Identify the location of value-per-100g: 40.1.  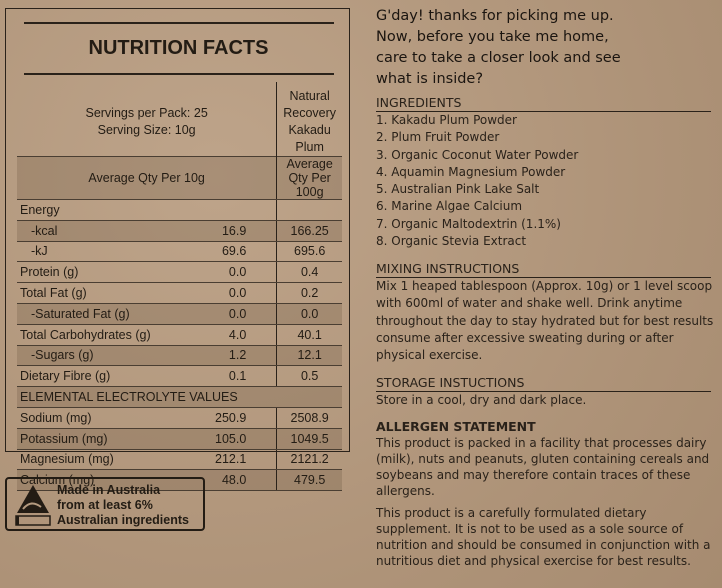
(309, 335).